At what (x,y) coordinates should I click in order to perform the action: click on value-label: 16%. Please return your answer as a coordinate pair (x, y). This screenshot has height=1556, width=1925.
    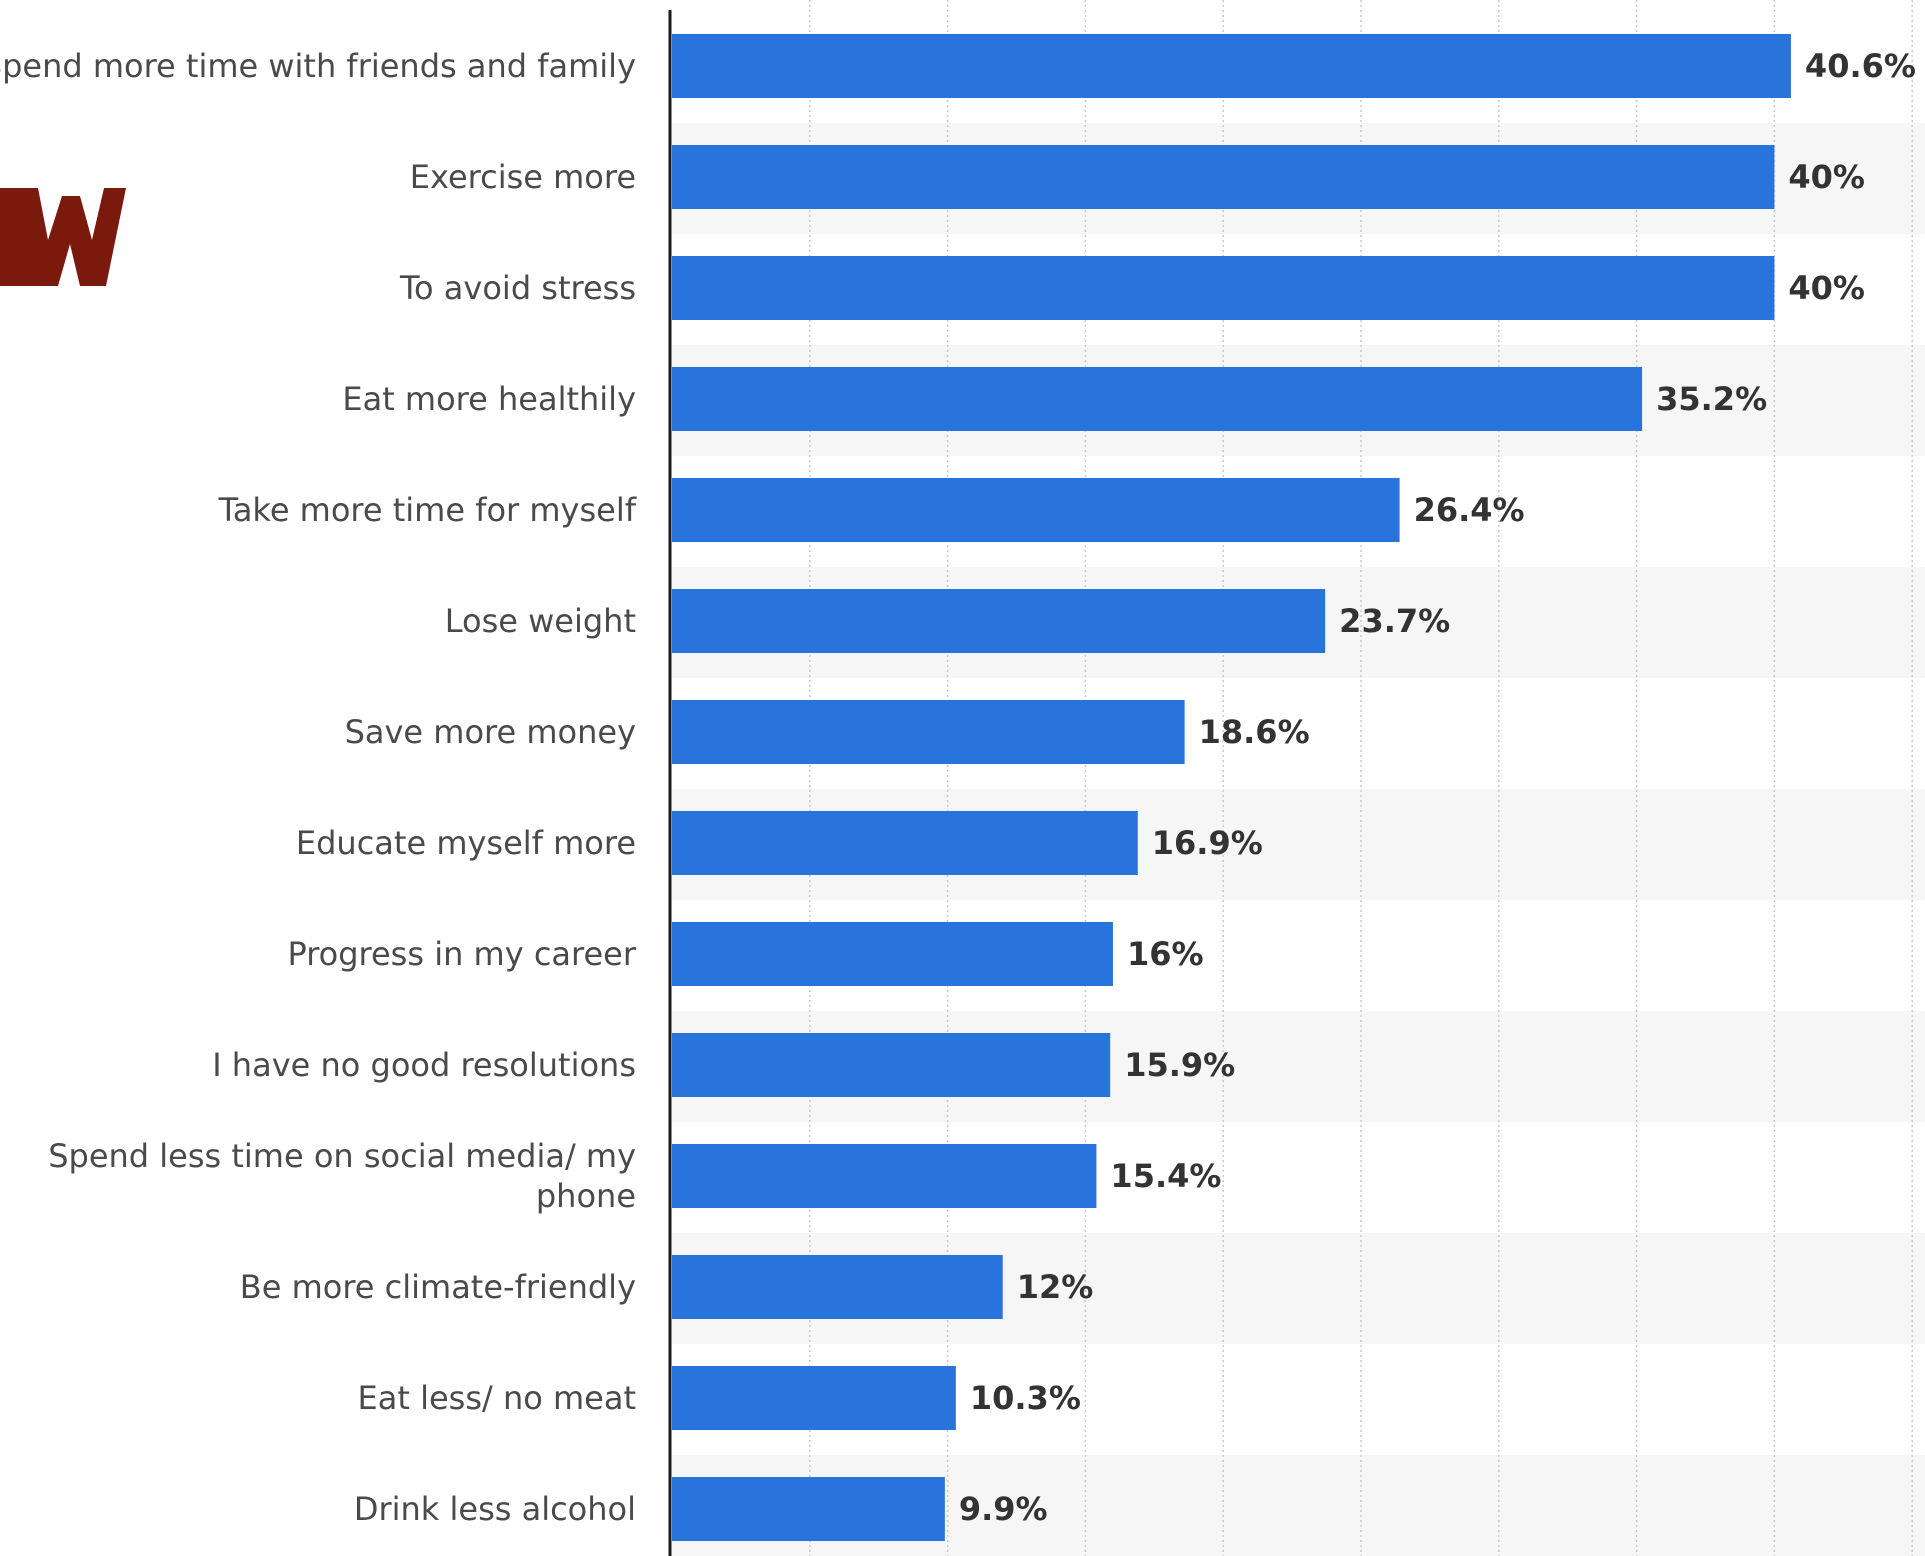
    Looking at the image, I should click on (1165, 954).